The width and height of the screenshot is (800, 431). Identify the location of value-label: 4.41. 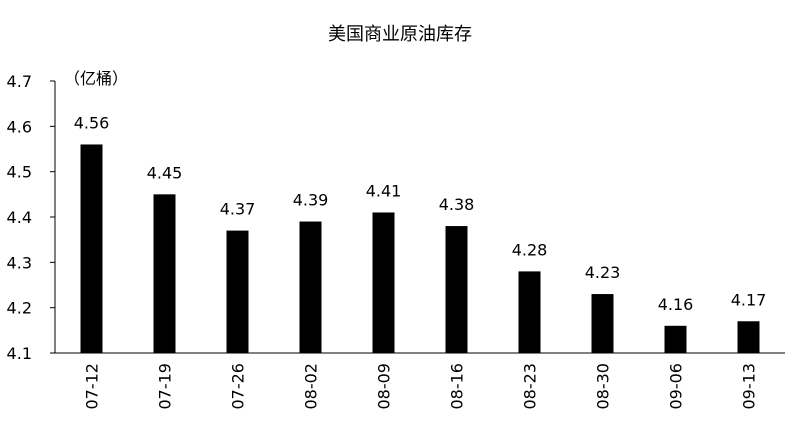
(384, 190).